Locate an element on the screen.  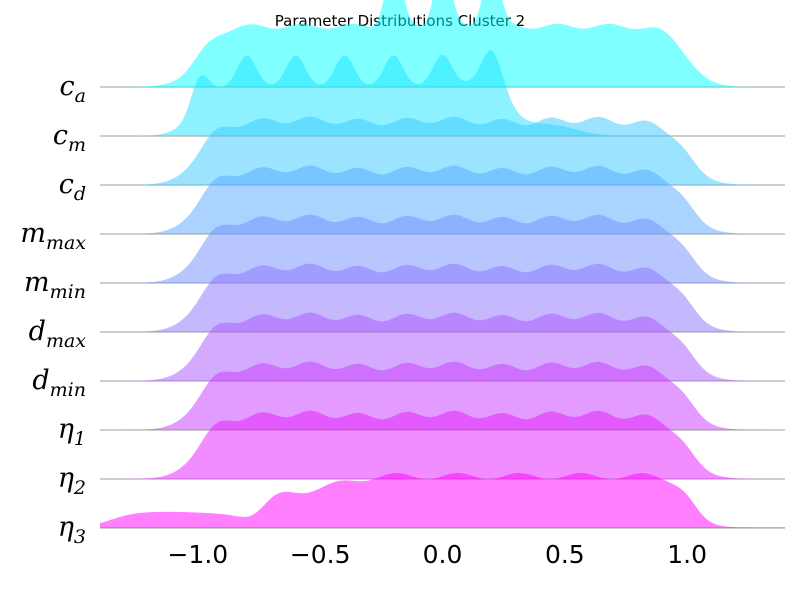
x-tick-label: 0.5 is located at coordinates (565, 554).